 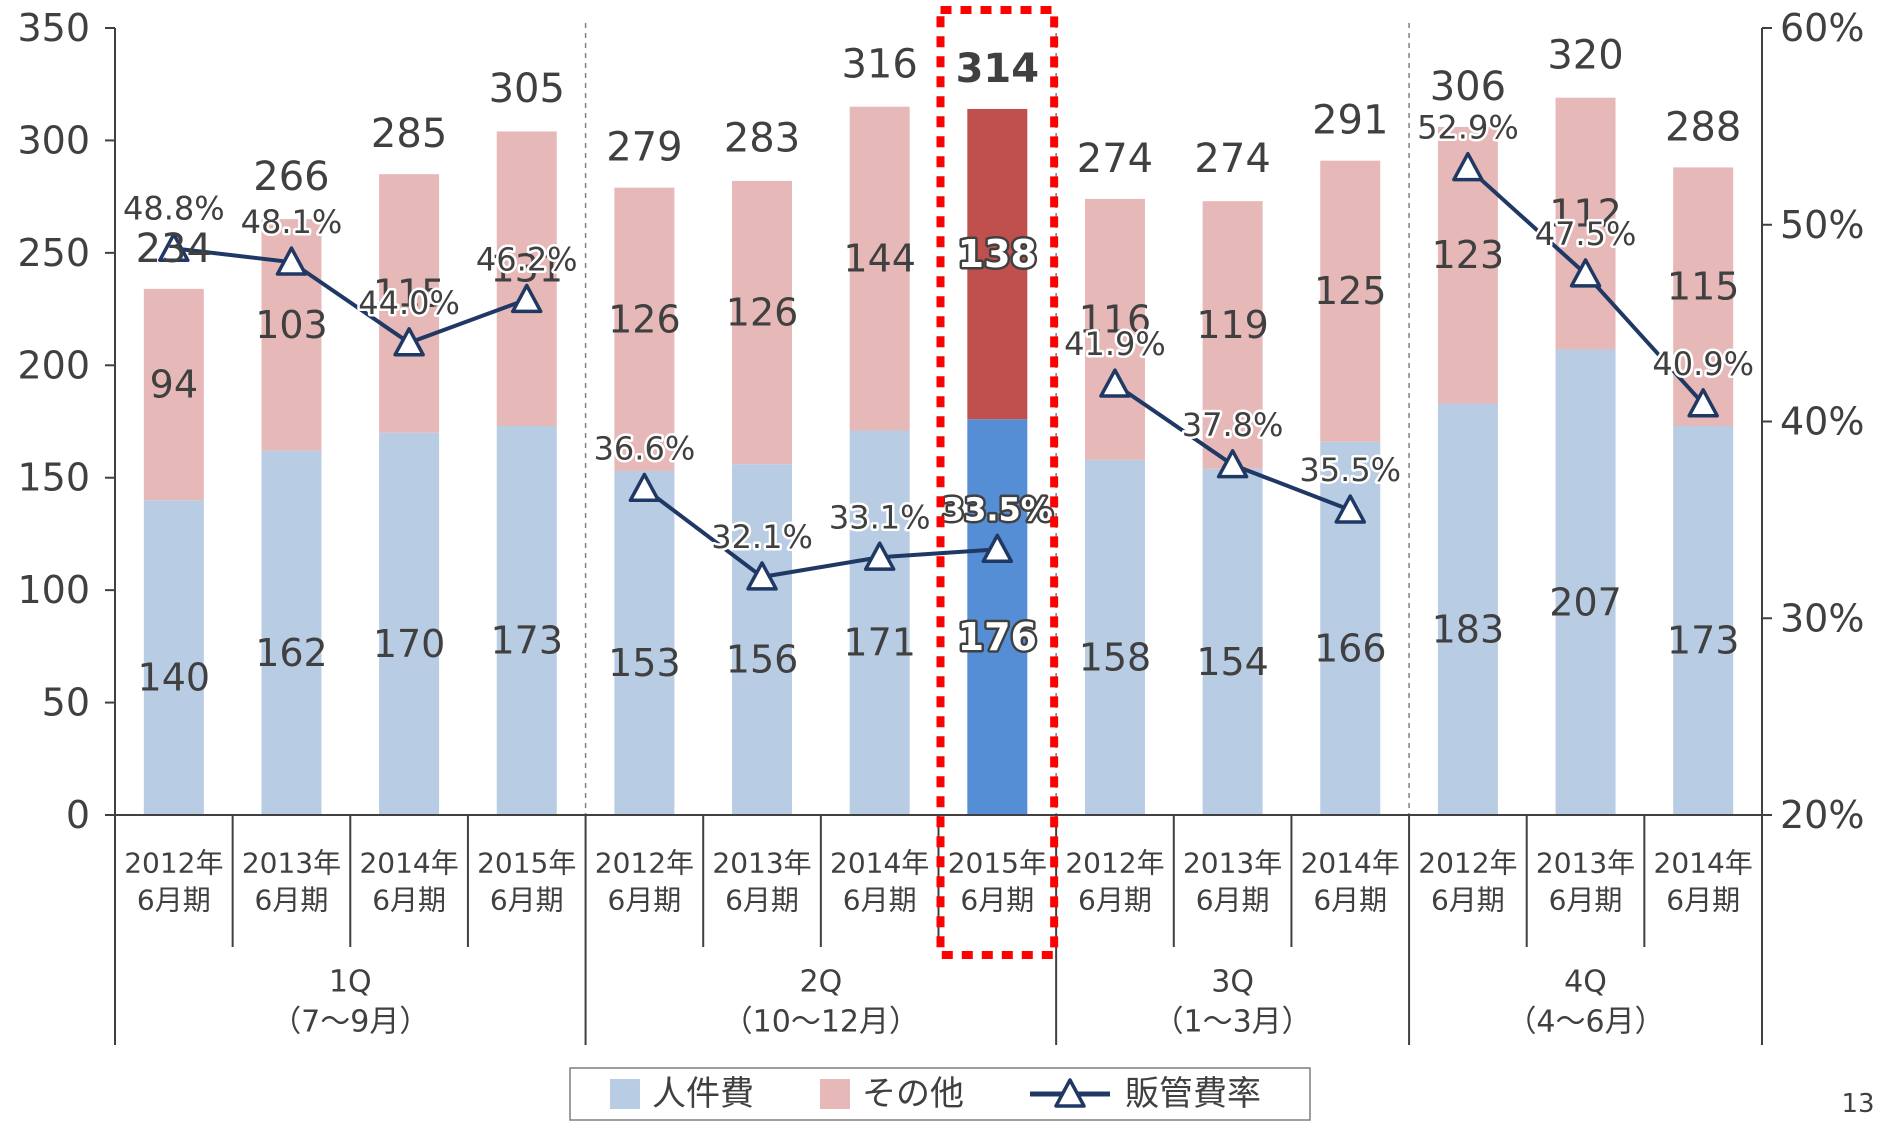 I want to click on label-total-3: 305, so click(x=527, y=89).